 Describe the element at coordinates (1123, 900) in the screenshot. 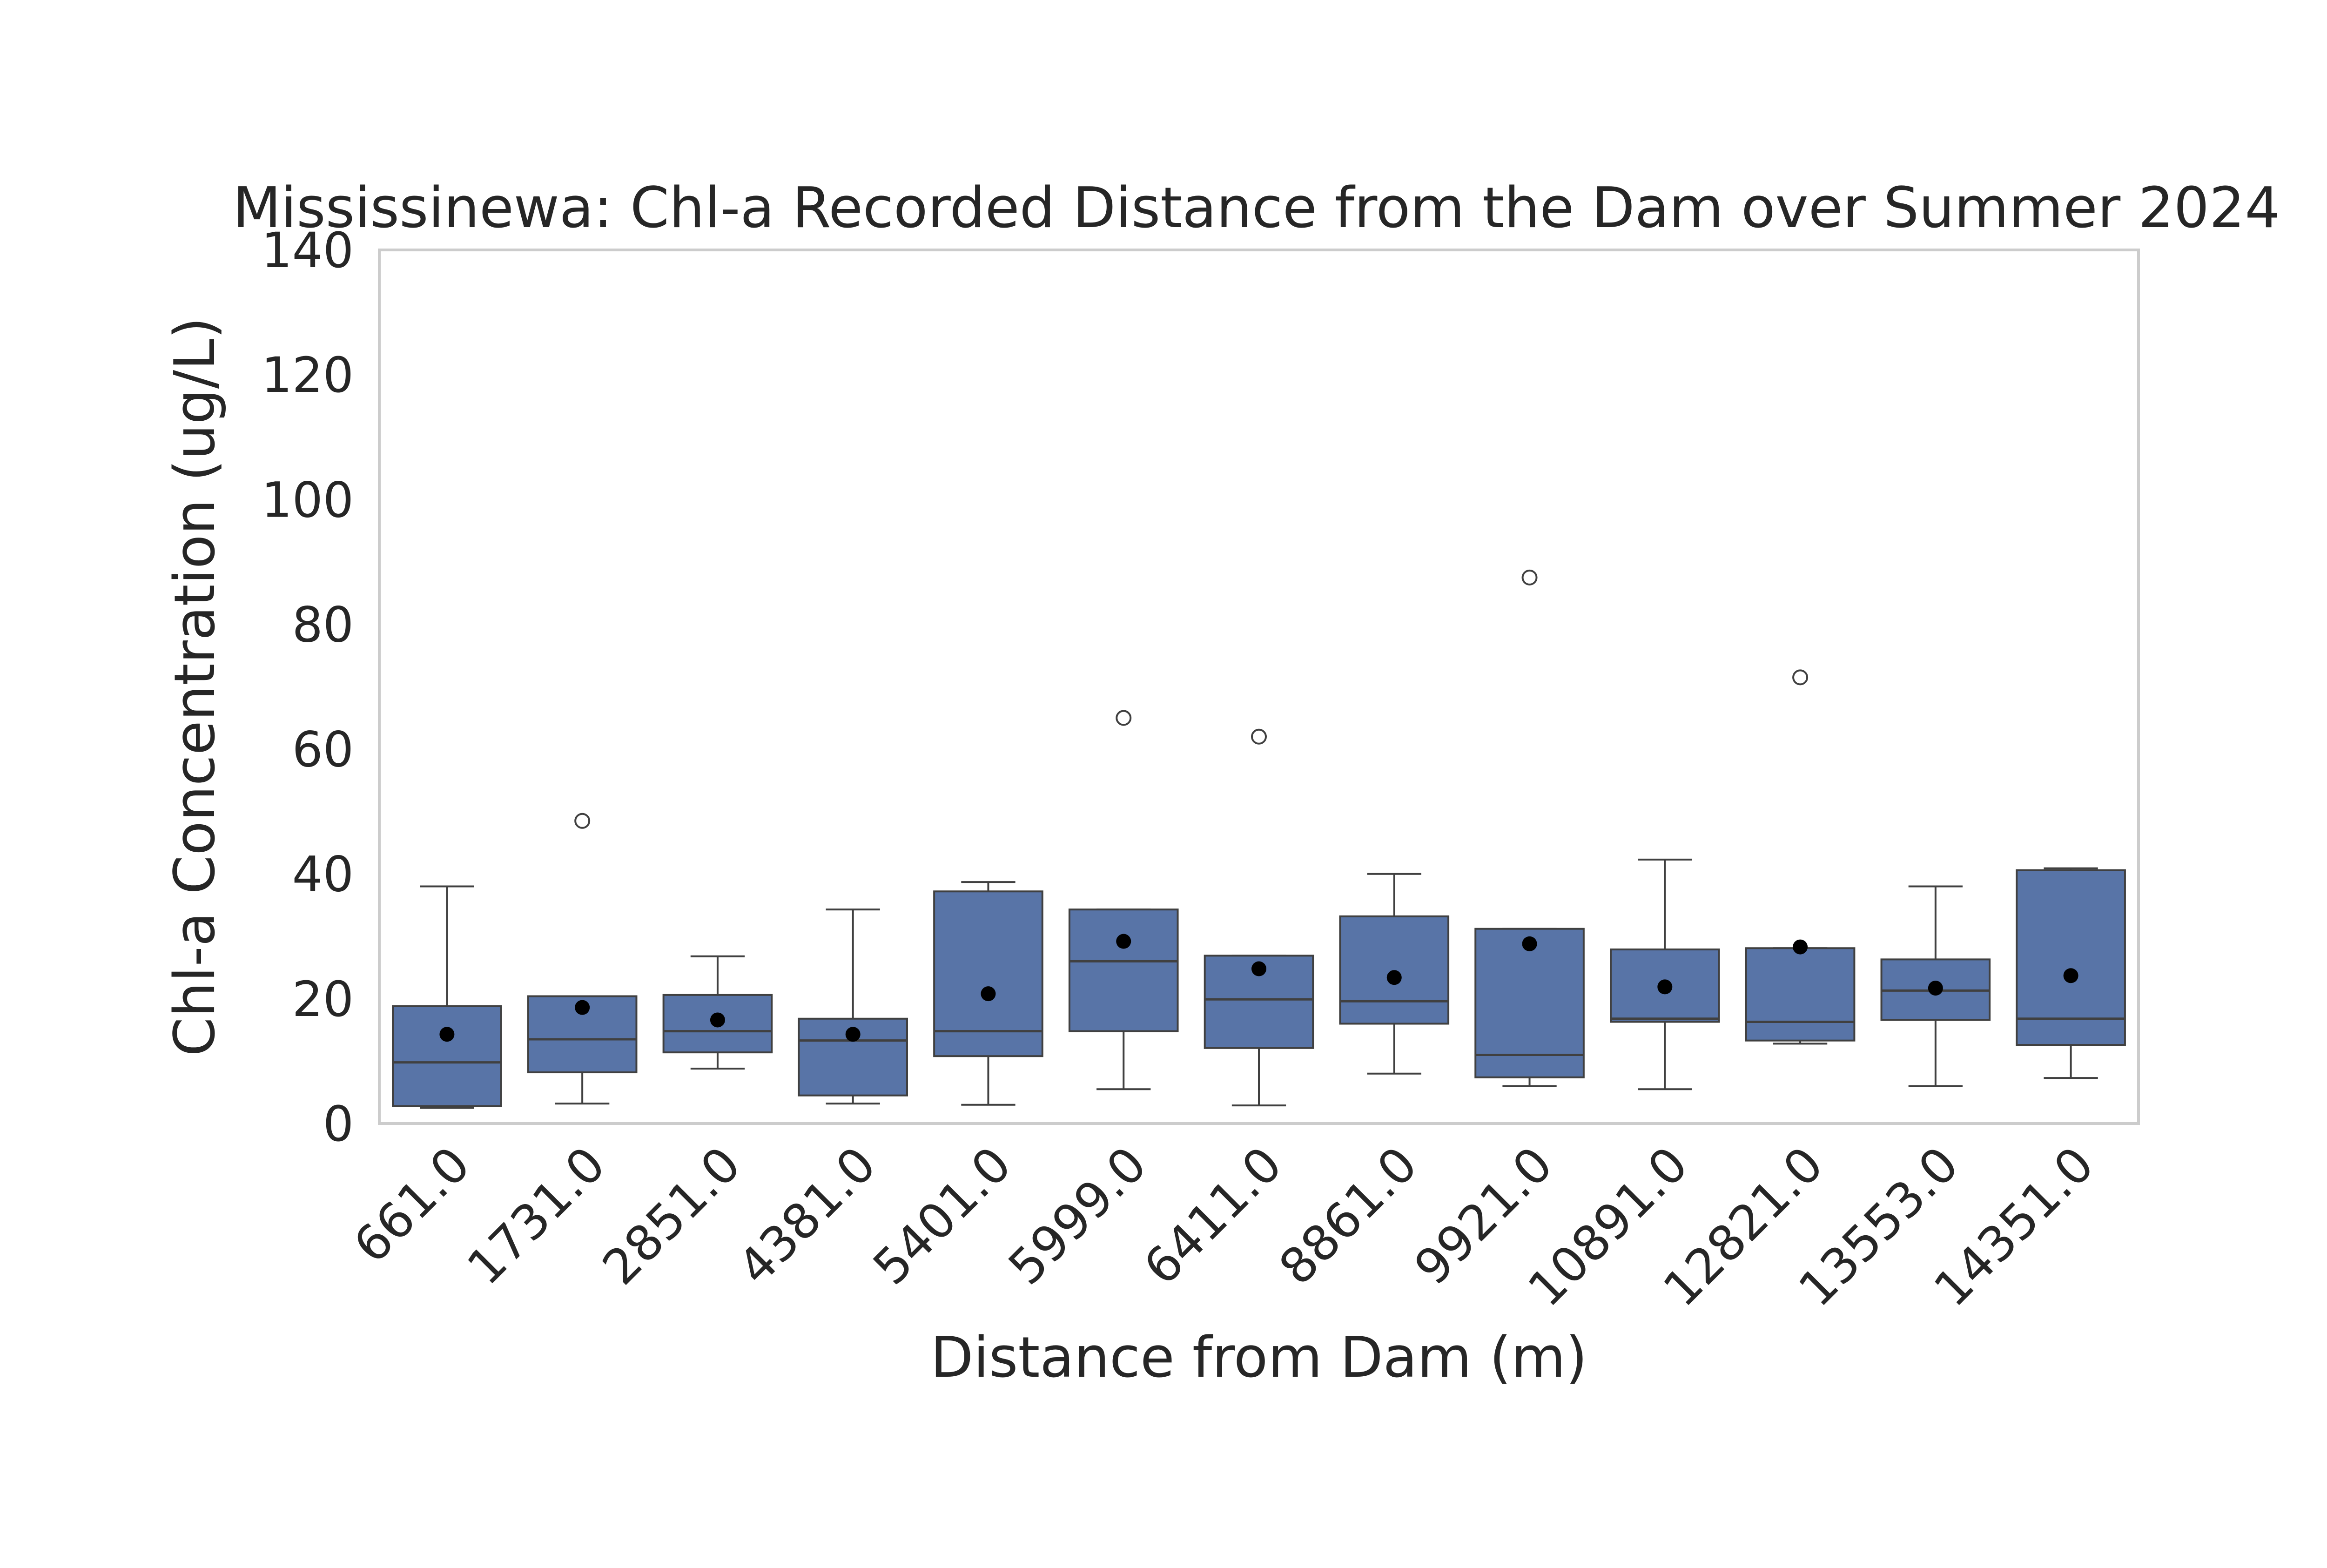

I see `box-plot-5999.0` at that location.